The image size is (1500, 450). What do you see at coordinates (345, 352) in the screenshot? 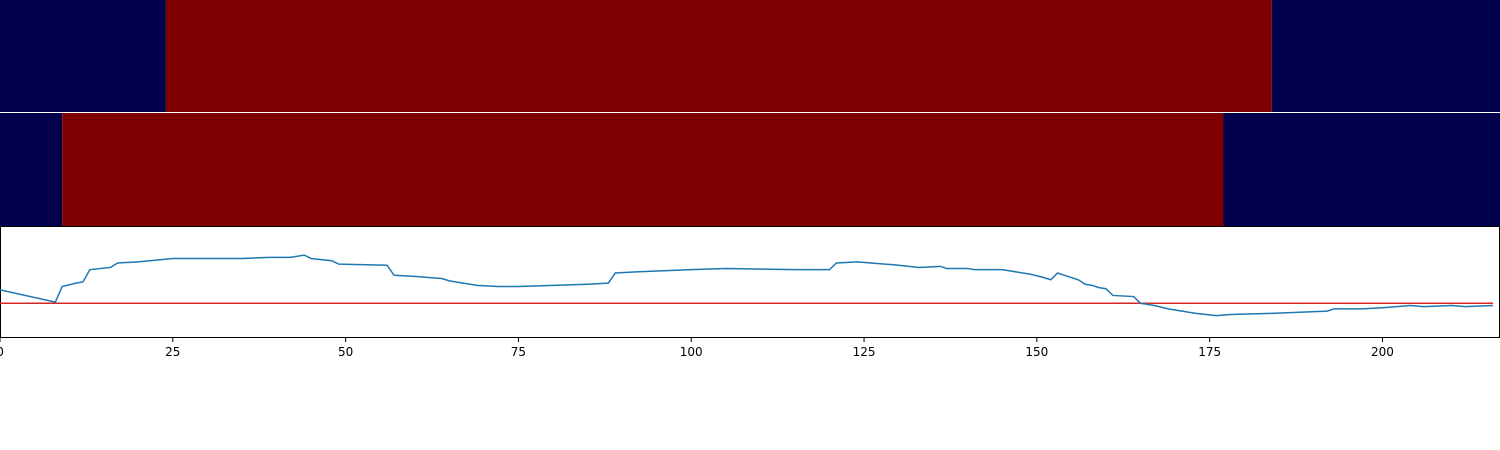
I see `x-tick-label: 50` at bounding box center [345, 352].